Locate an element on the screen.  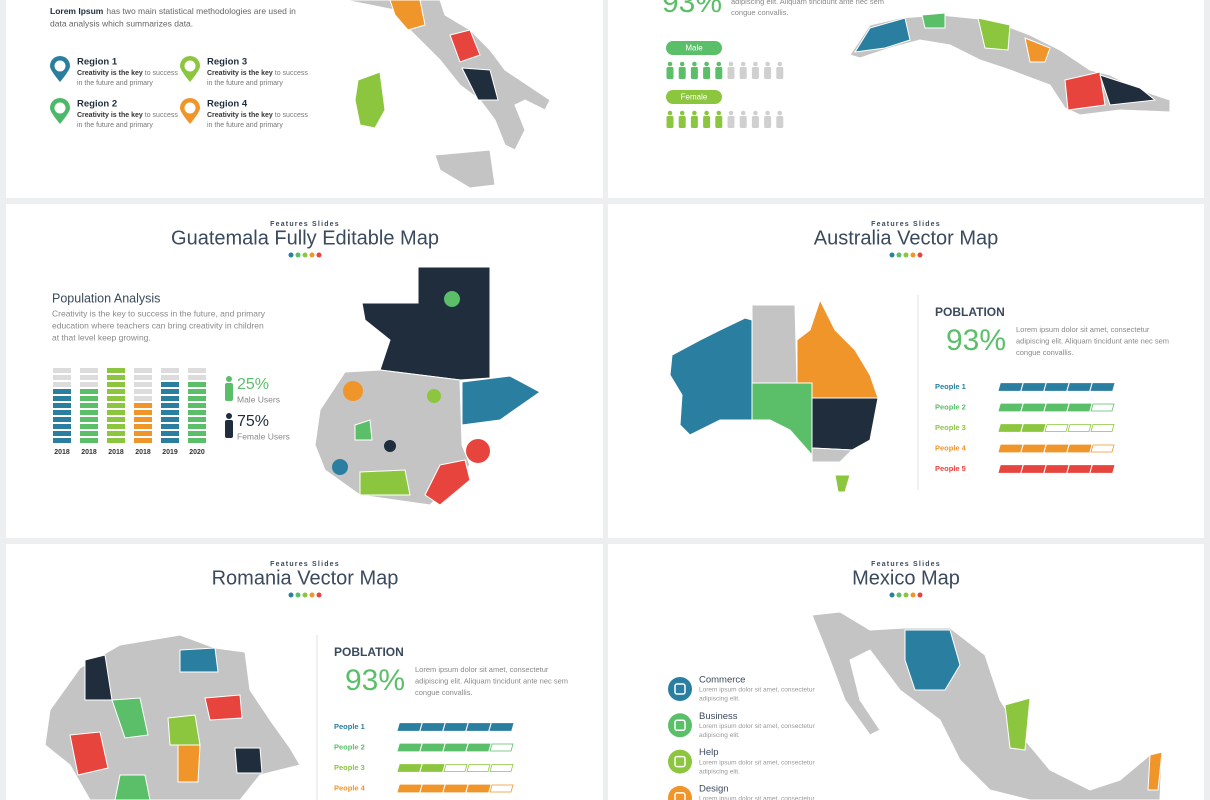
region-text: in the future and primary is located at coordinates (245, 125).